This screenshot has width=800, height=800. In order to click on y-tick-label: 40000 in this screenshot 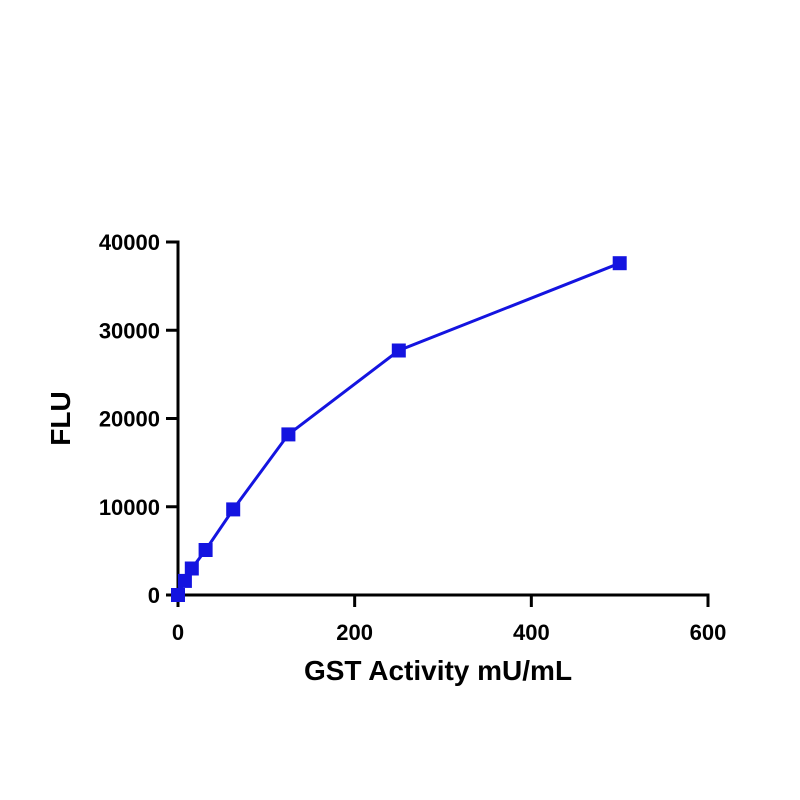, I will do `click(129, 242)`.